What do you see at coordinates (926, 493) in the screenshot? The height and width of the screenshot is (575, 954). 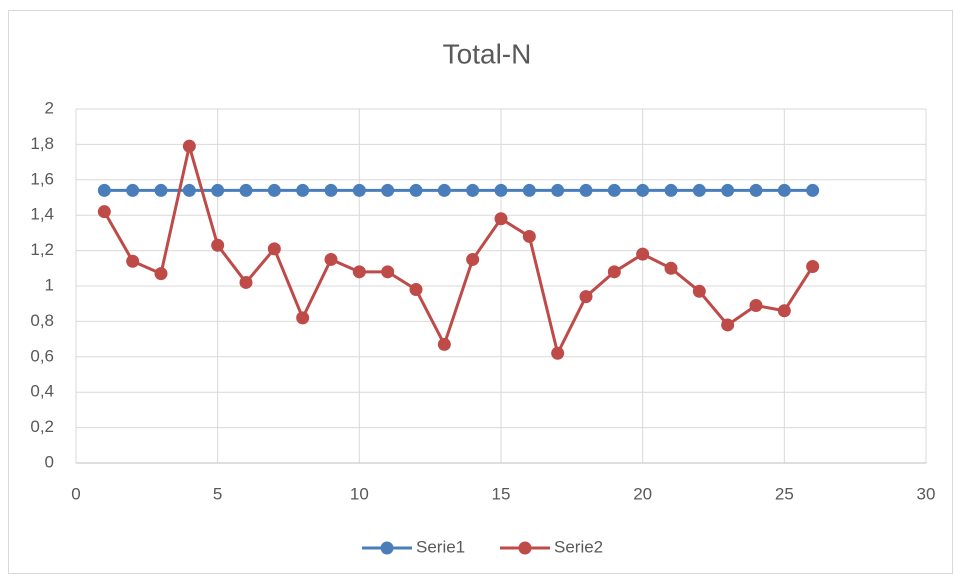 I see `x-tick-label: 30` at bounding box center [926, 493].